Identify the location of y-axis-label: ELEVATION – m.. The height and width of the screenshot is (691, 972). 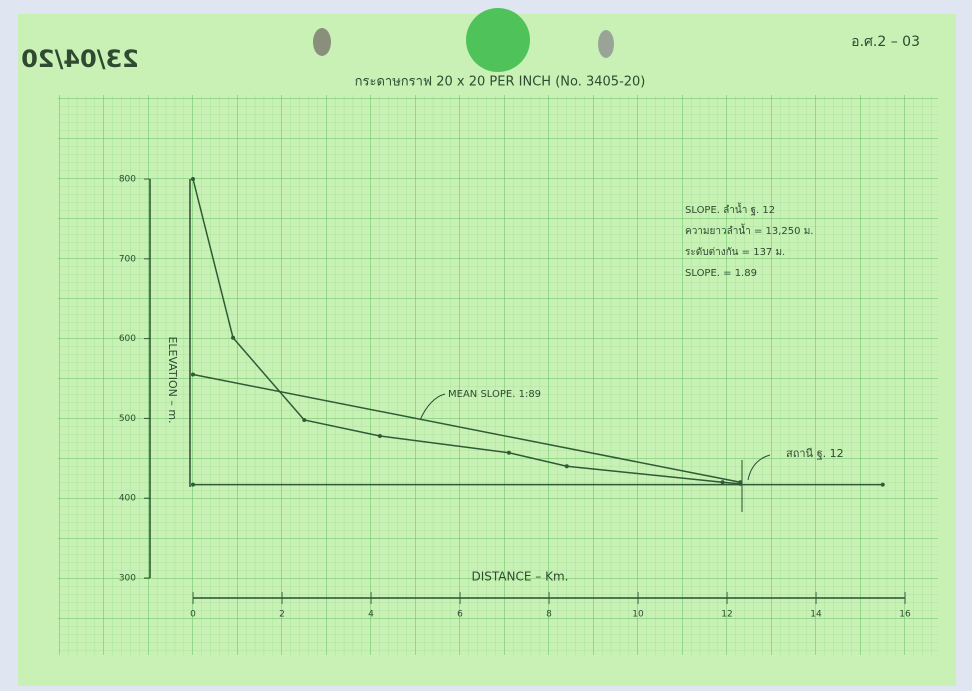
(172, 379).